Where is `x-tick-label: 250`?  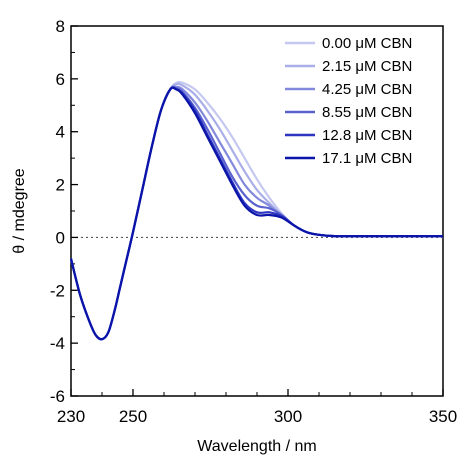
x-tick-label: 250 is located at coordinates (133, 416).